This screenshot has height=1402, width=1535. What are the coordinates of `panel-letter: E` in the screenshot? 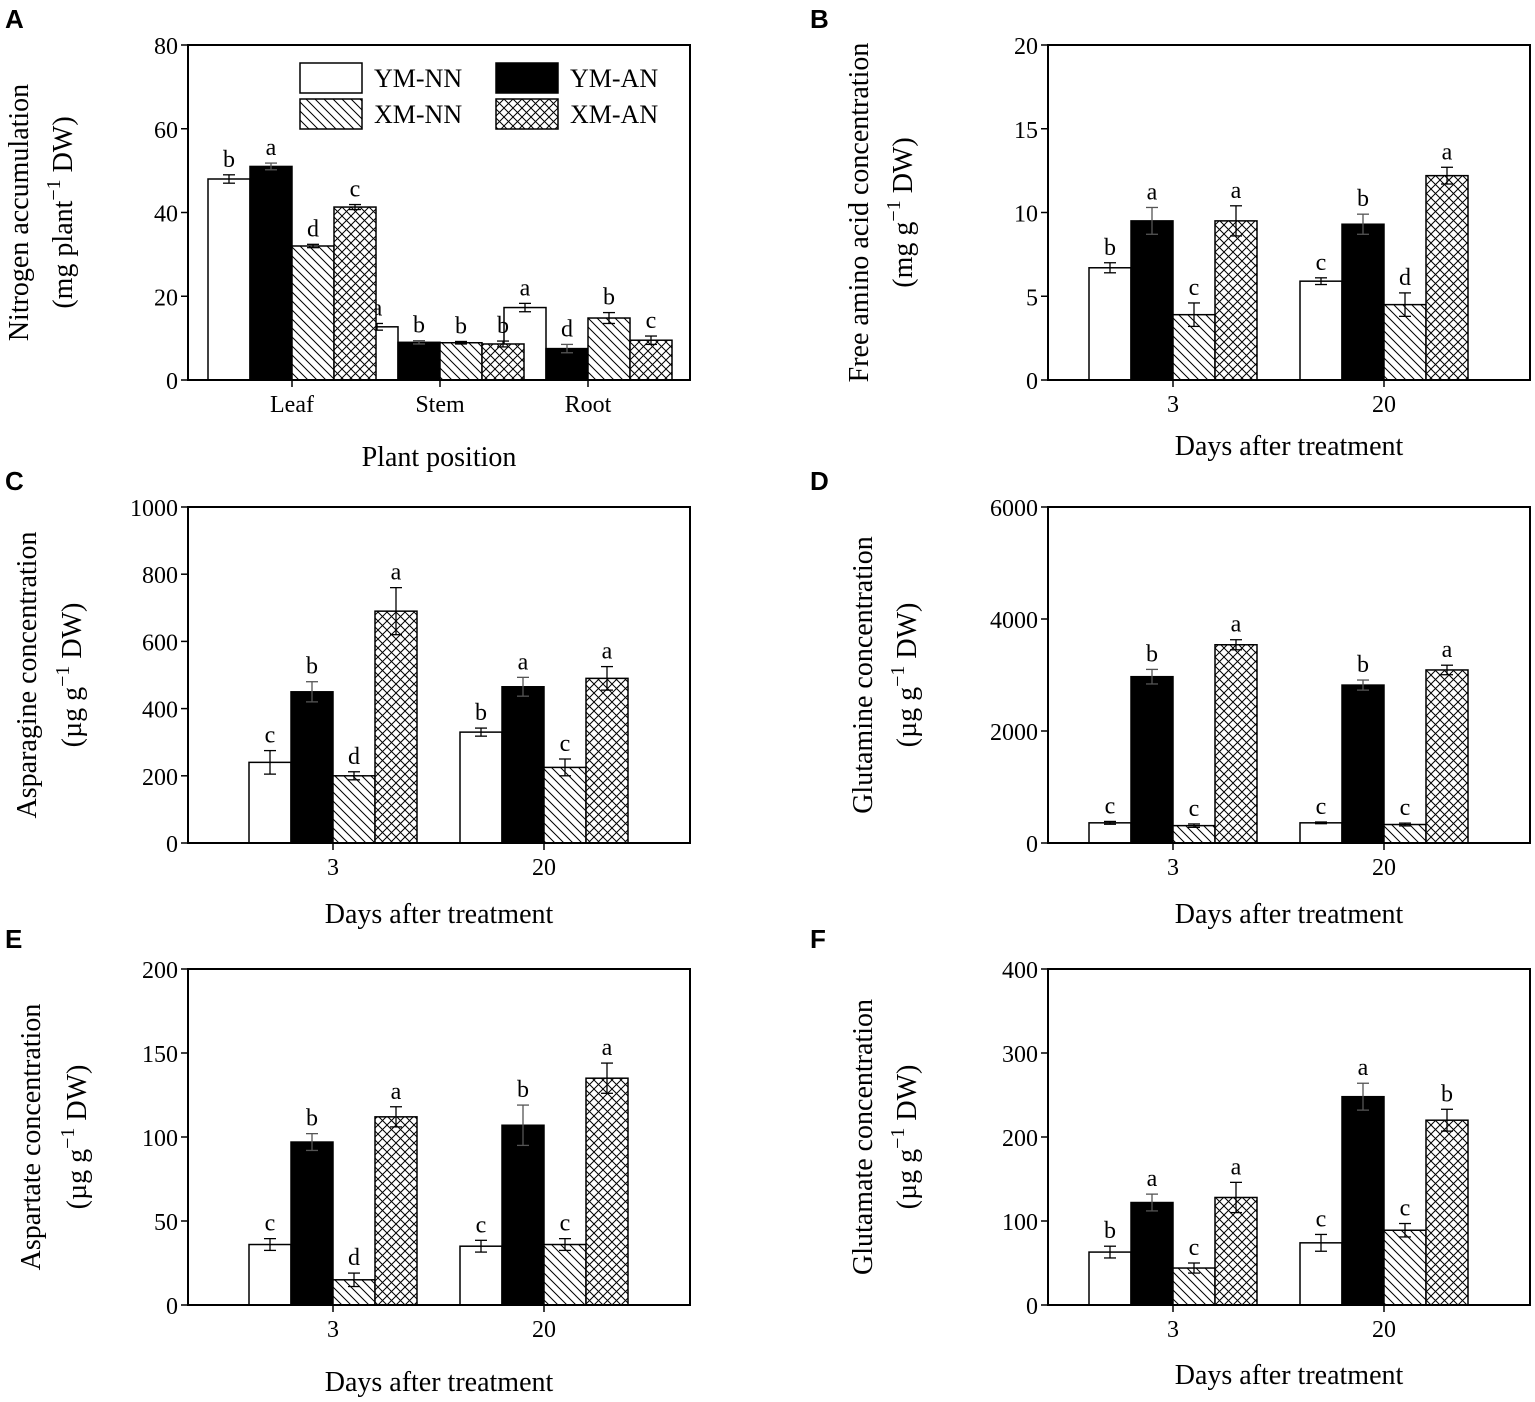 It's located at (13, 939).